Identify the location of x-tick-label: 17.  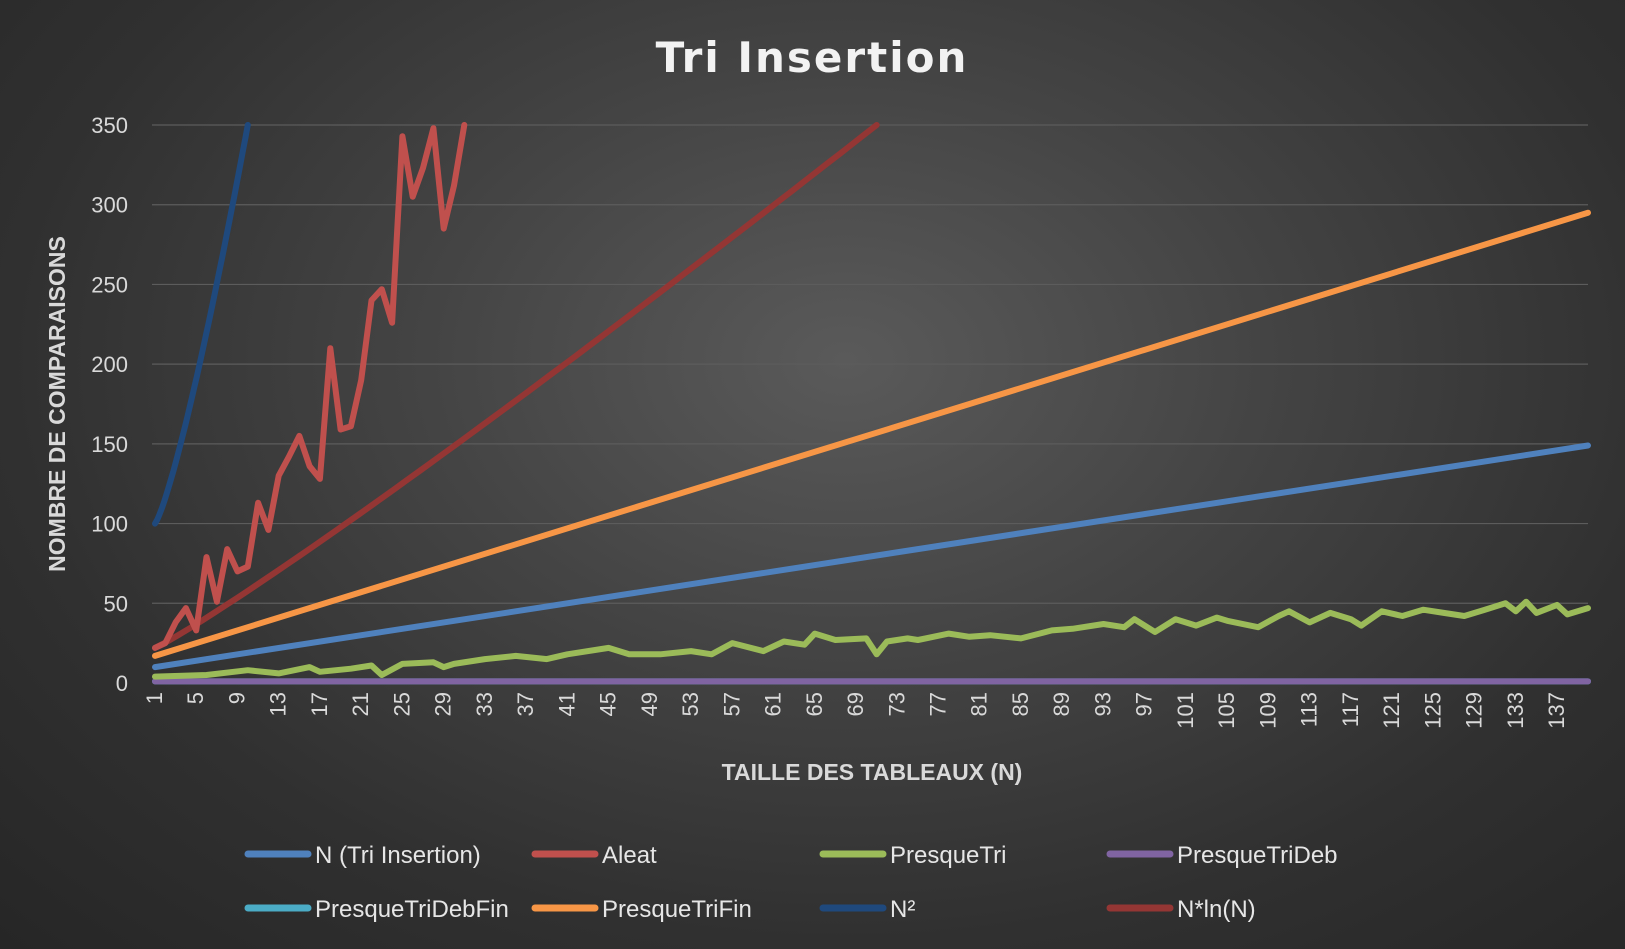
(319, 704).